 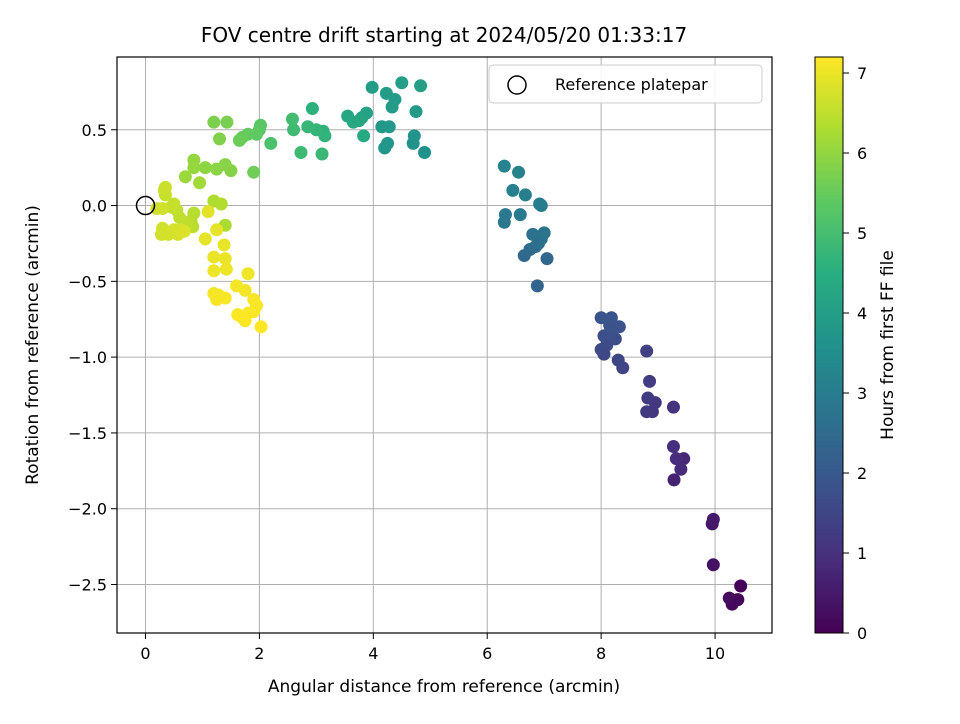 What do you see at coordinates (862, 393) in the screenshot?
I see `colorbar-tick-label: 3` at bounding box center [862, 393].